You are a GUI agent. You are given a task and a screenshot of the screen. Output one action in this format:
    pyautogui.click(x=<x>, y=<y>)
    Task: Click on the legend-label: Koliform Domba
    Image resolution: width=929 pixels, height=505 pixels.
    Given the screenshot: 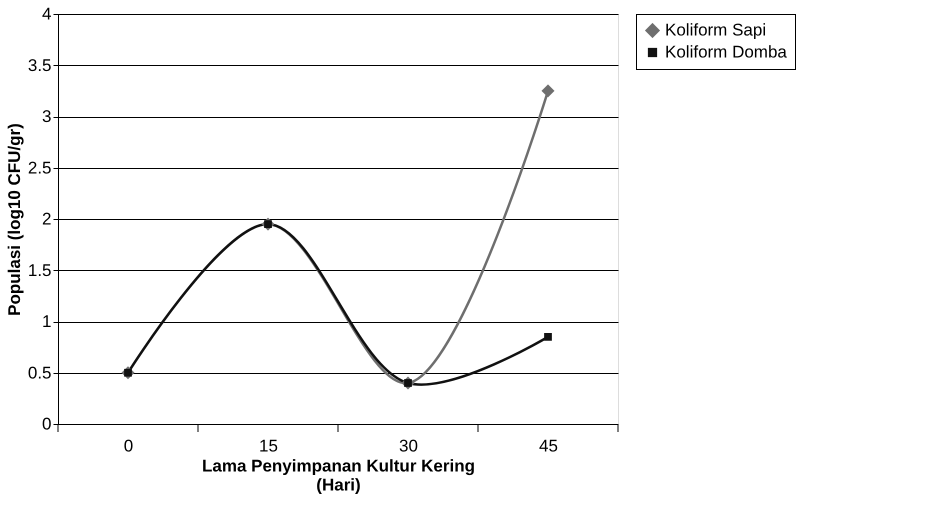 What is the action you would take?
    pyautogui.click(x=726, y=52)
    